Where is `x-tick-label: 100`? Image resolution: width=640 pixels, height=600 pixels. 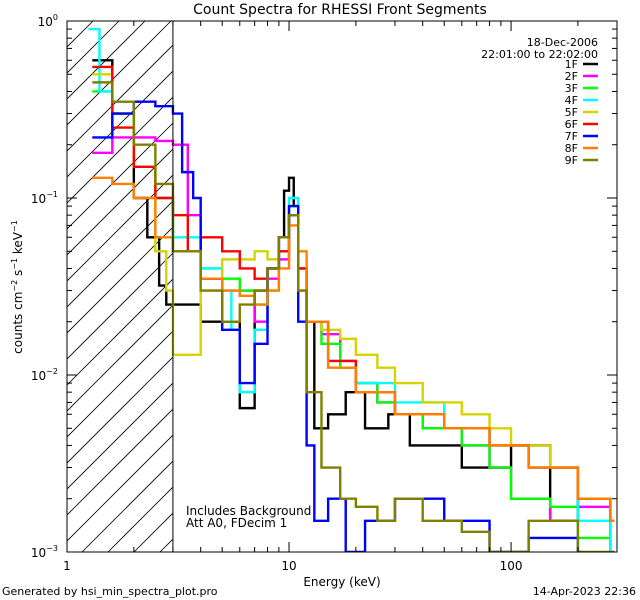 x-tick-label: 100 is located at coordinates (511, 566).